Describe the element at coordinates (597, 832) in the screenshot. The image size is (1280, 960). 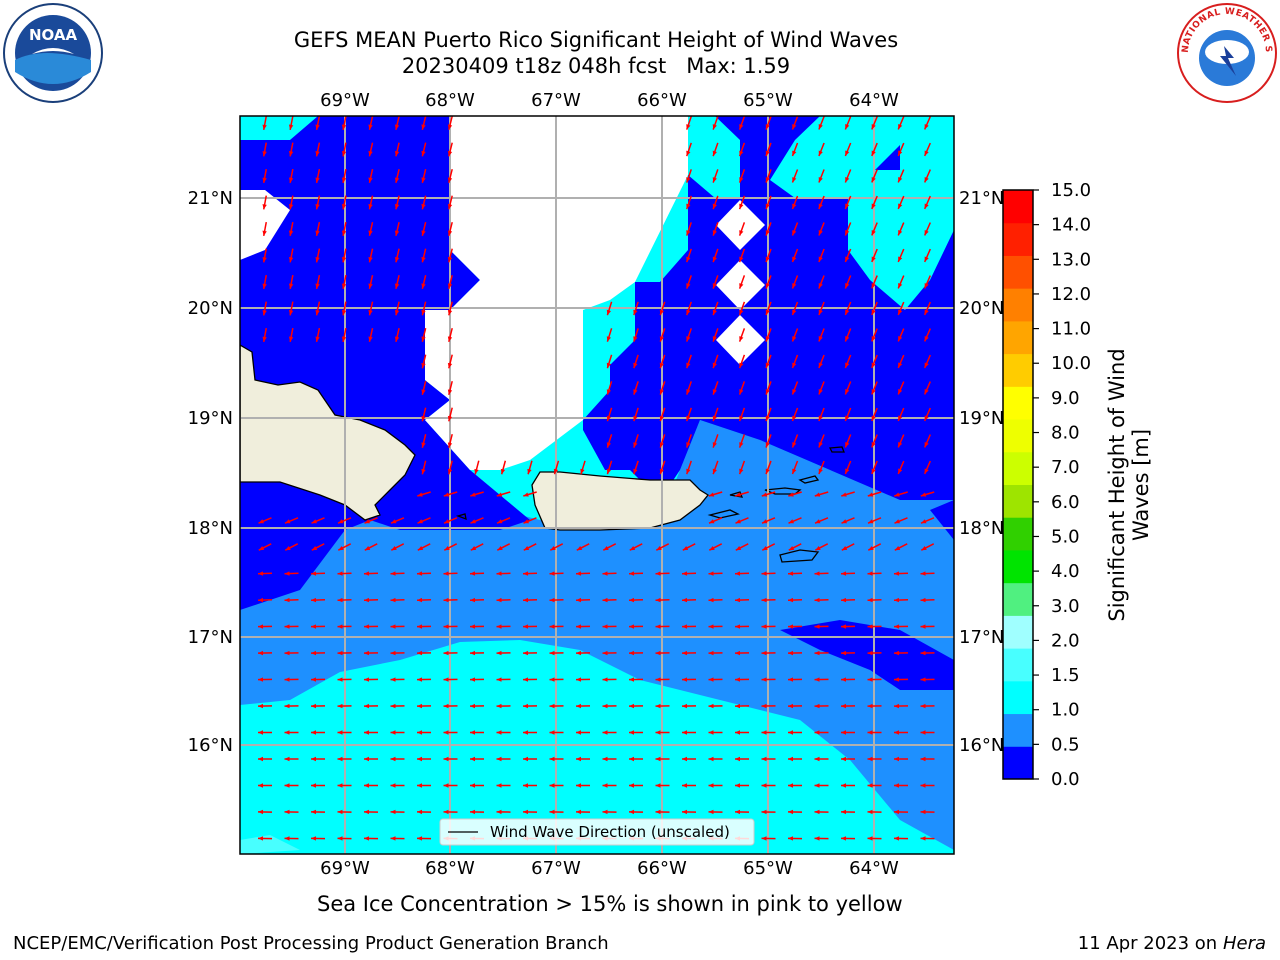
I see `map-legend: Wind Wave Direction (unscaled)` at that location.